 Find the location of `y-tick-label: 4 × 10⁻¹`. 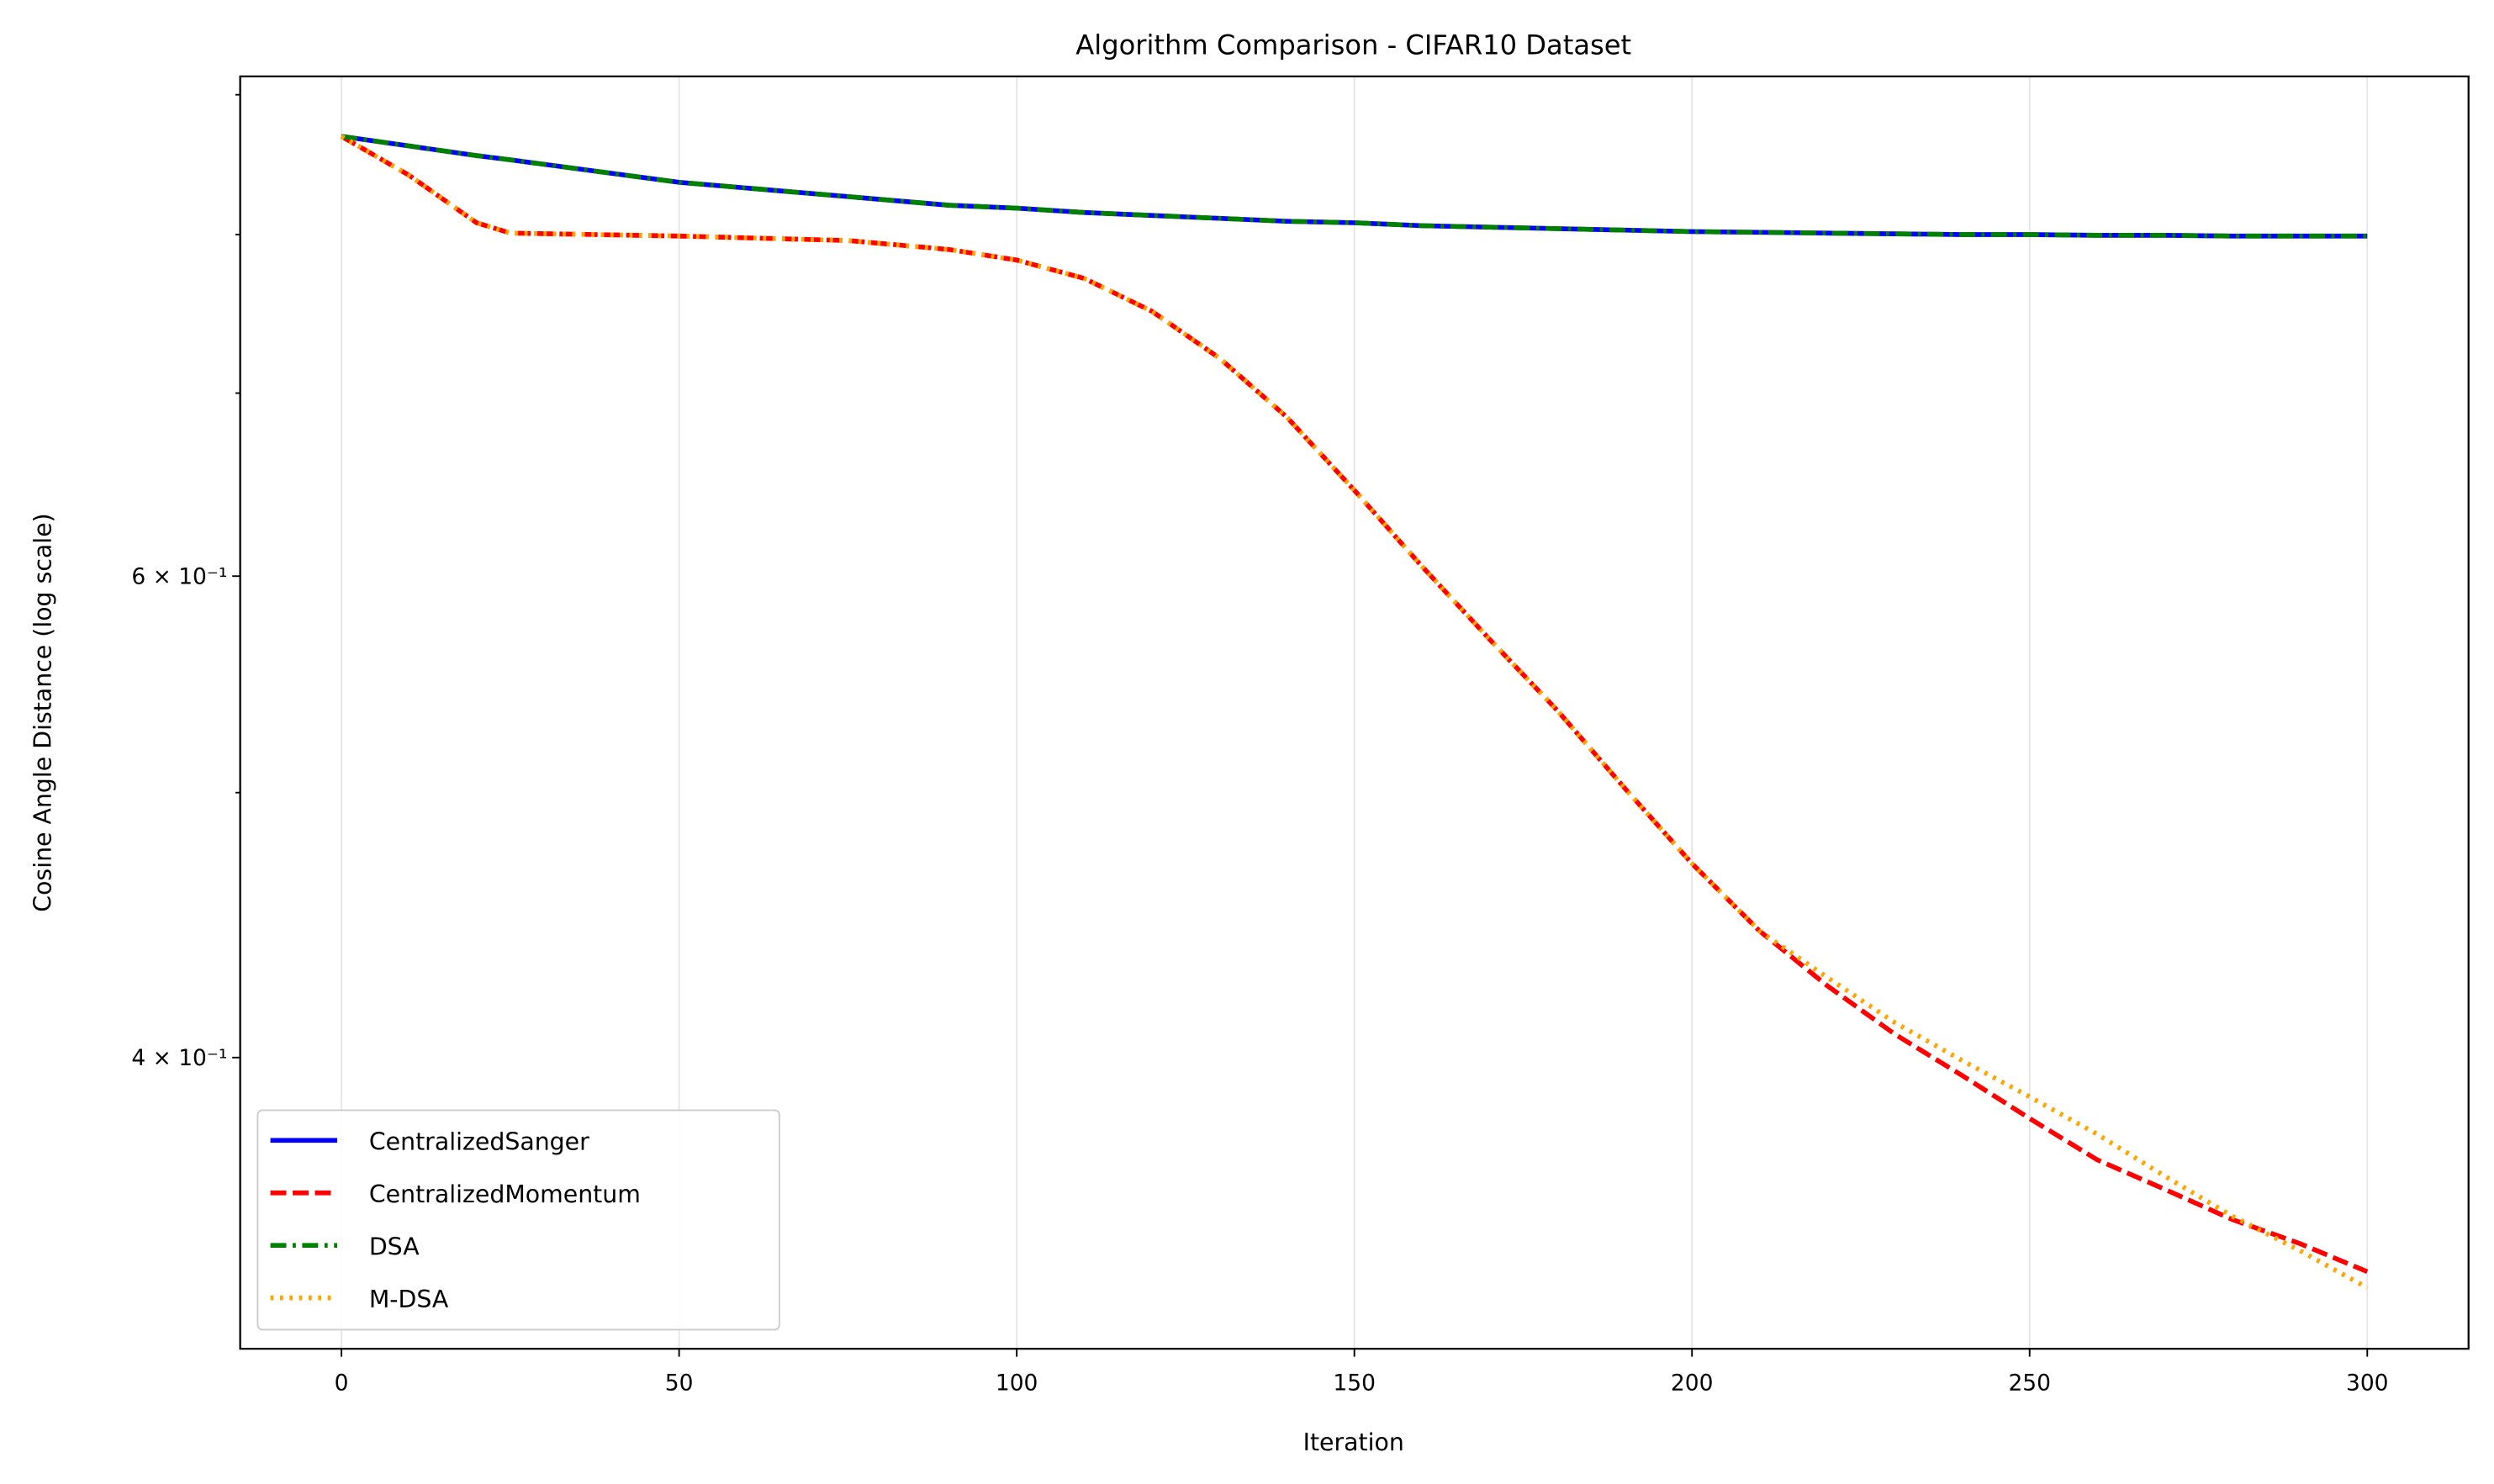

y-tick-label: 4 × 10⁻¹ is located at coordinates (179, 1058).